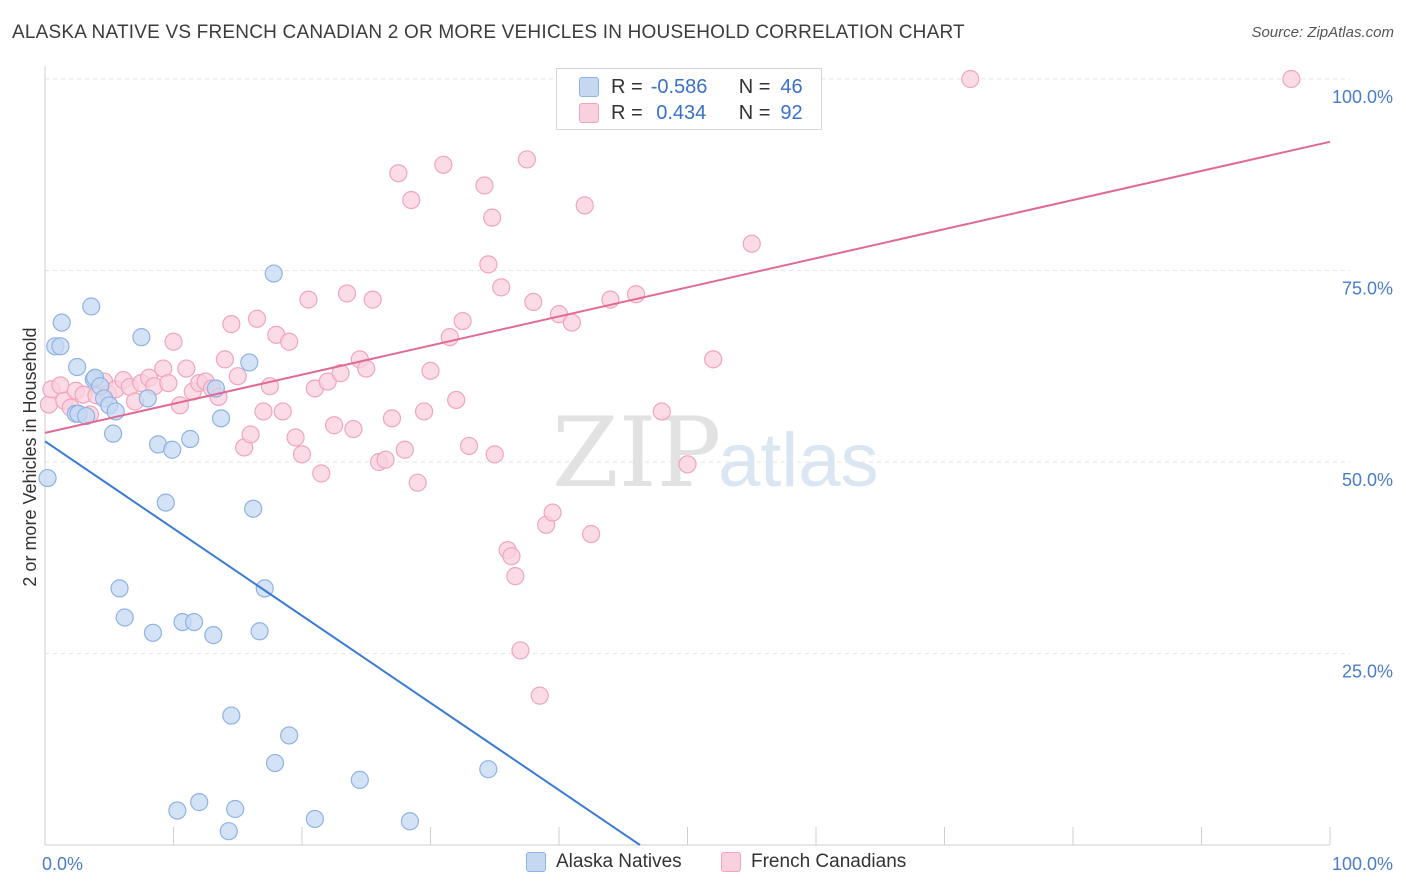  I want to click on french-swatch, so click(589, 113).